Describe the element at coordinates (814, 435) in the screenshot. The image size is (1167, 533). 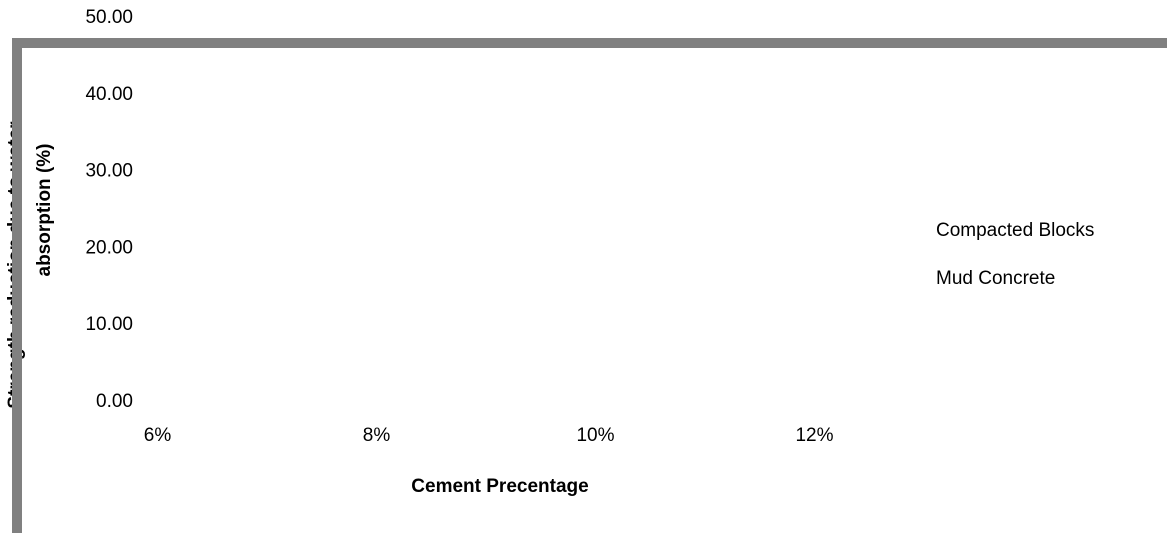
I see `x-tick-label: 12%` at that location.